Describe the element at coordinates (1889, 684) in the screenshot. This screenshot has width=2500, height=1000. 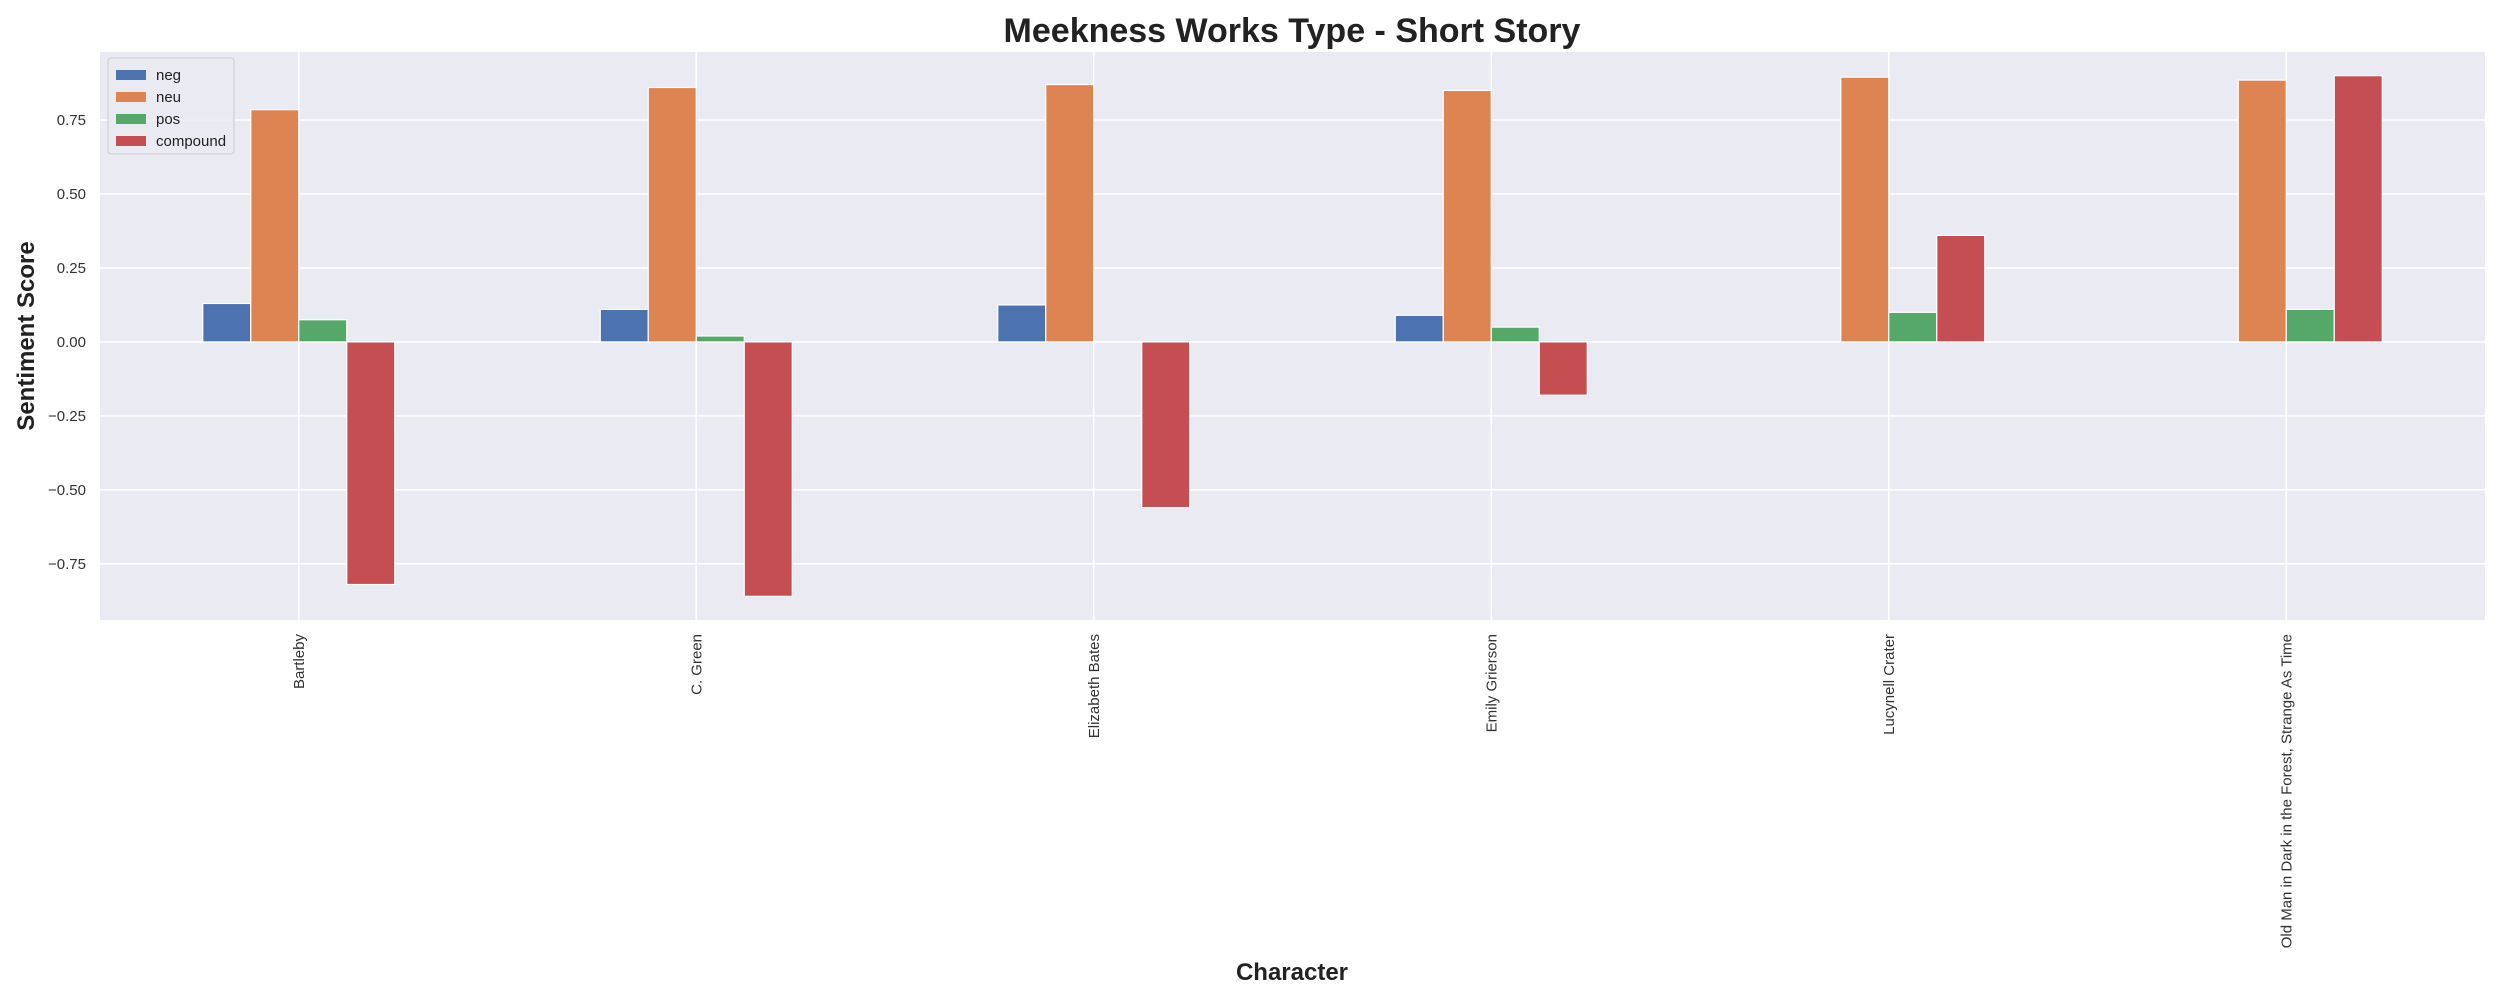
I see `x-tick-label: Lucynell Crater` at that location.